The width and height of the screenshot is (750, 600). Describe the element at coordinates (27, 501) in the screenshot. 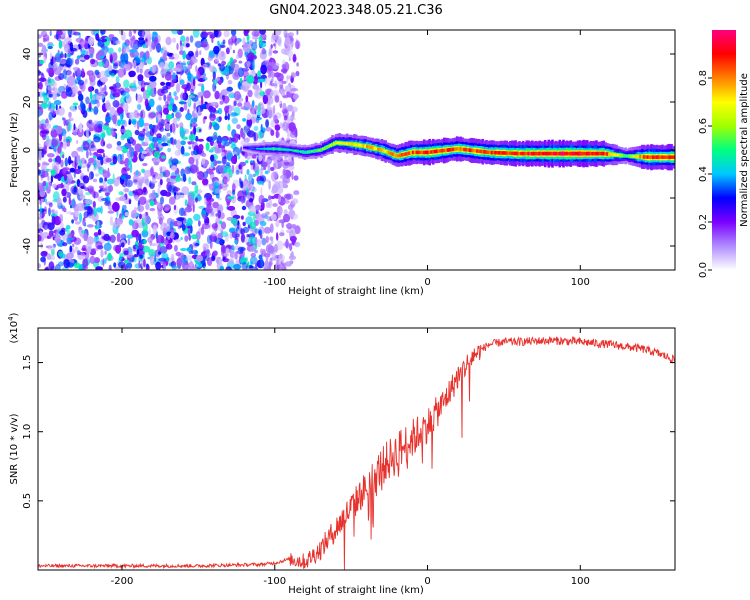

I see `y-tick-label: 0.5` at that location.